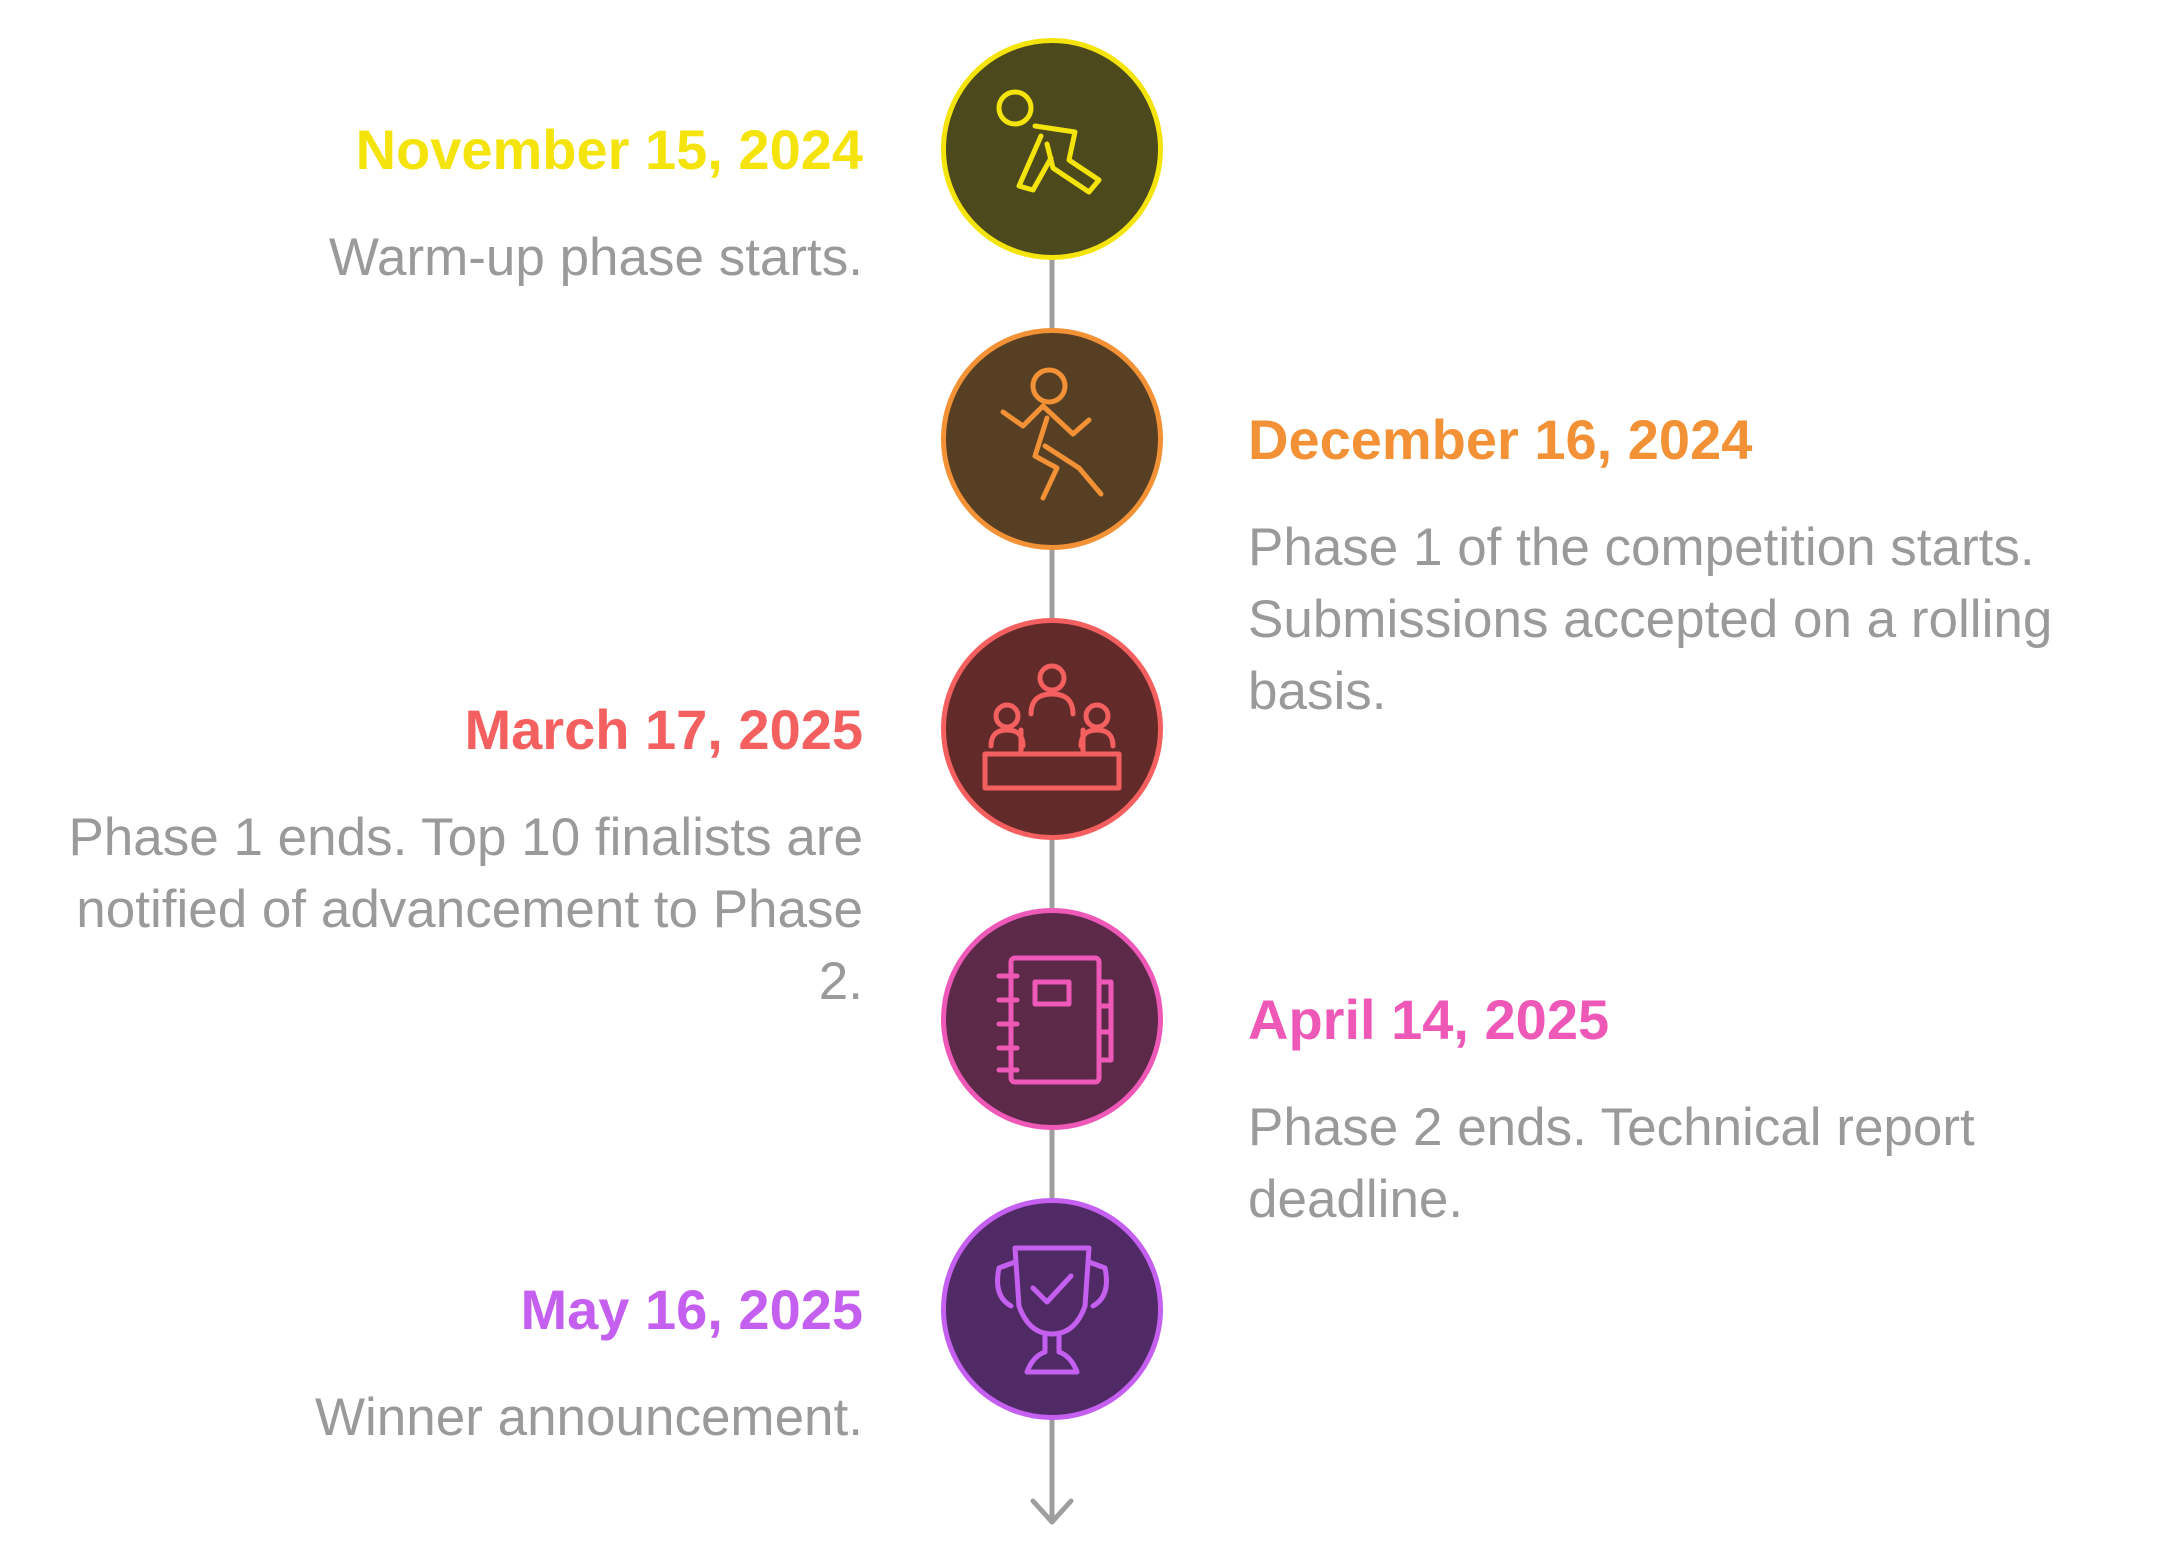 This screenshot has width=2160, height=1551. I want to click on podium-icon, so click(1052, 727).